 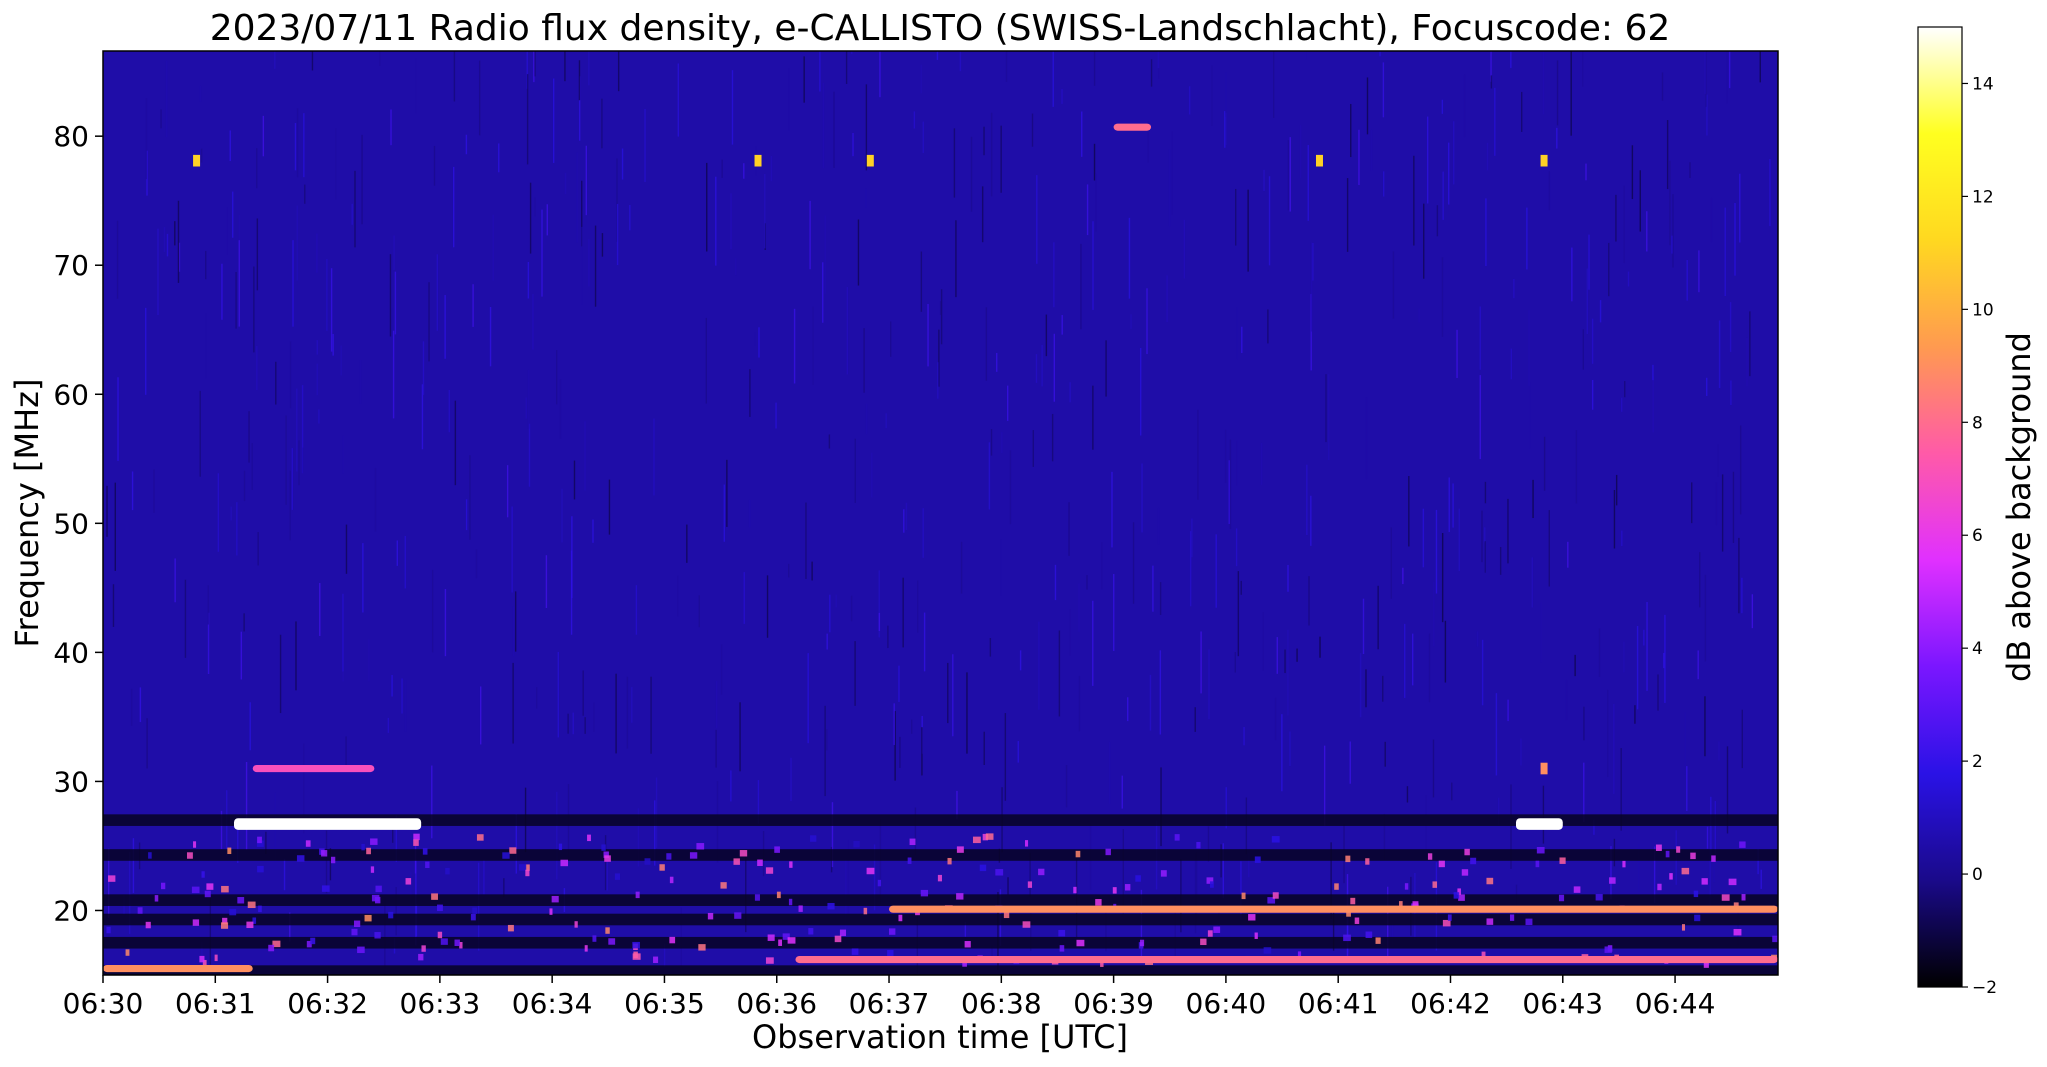 I want to click on x-tick-label: 06:30, so click(x=103, y=1003).